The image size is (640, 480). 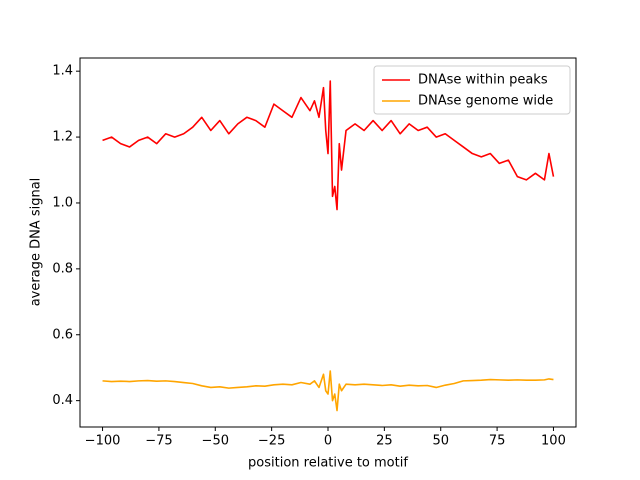 What do you see at coordinates (440, 441) in the screenshot?
I see `x-tick-label: 50` at bounding box center [440, 441].